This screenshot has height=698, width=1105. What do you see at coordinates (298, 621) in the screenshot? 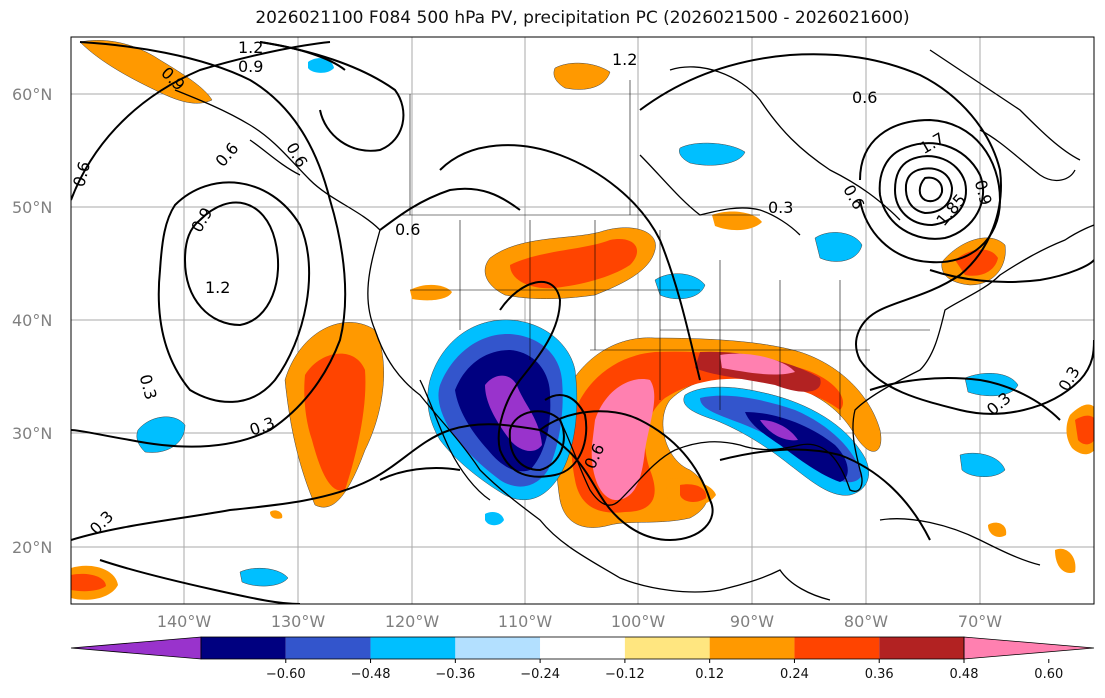
I see `lon-label: 130°W` at bounding box center [298, 621].